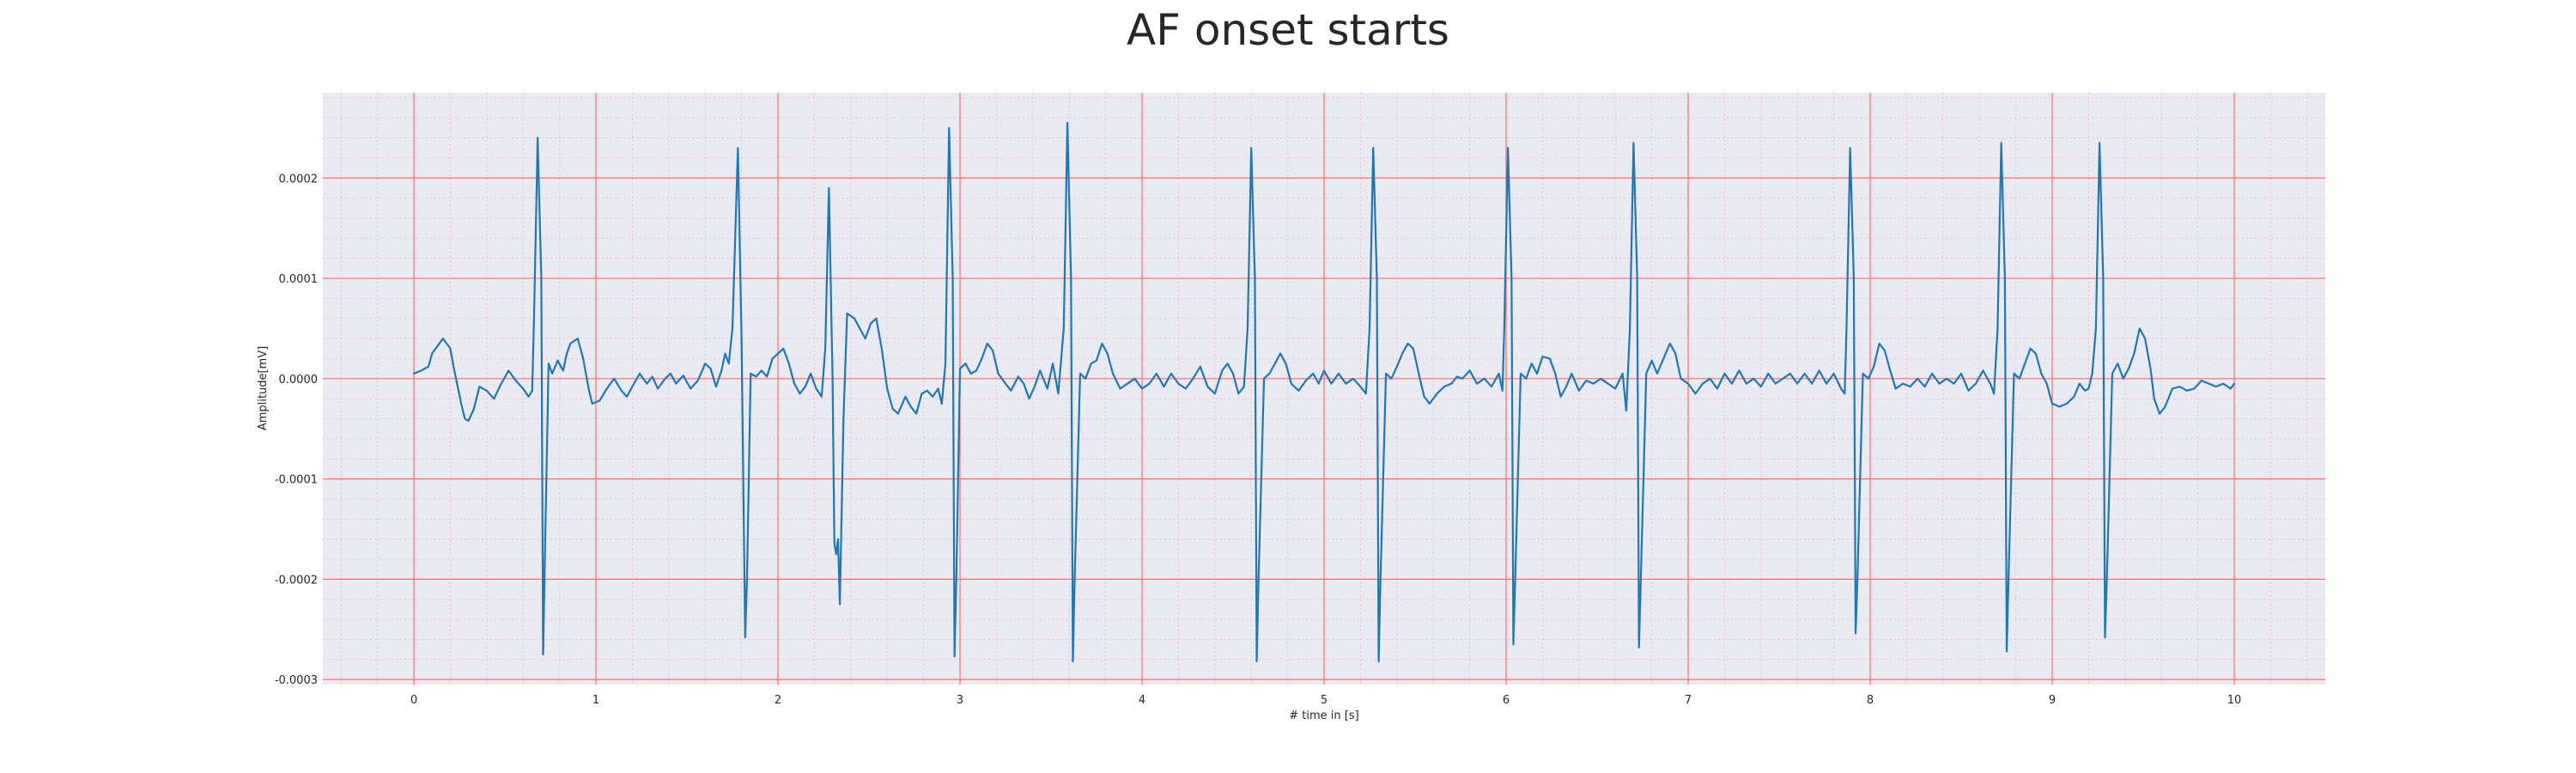 The width and height of the screenshot is (2576, 773). What do you see at coordinates (1506, 700) in the screenshot?
I see `x-tick-label: 6` at bounding box center [1506, 700].